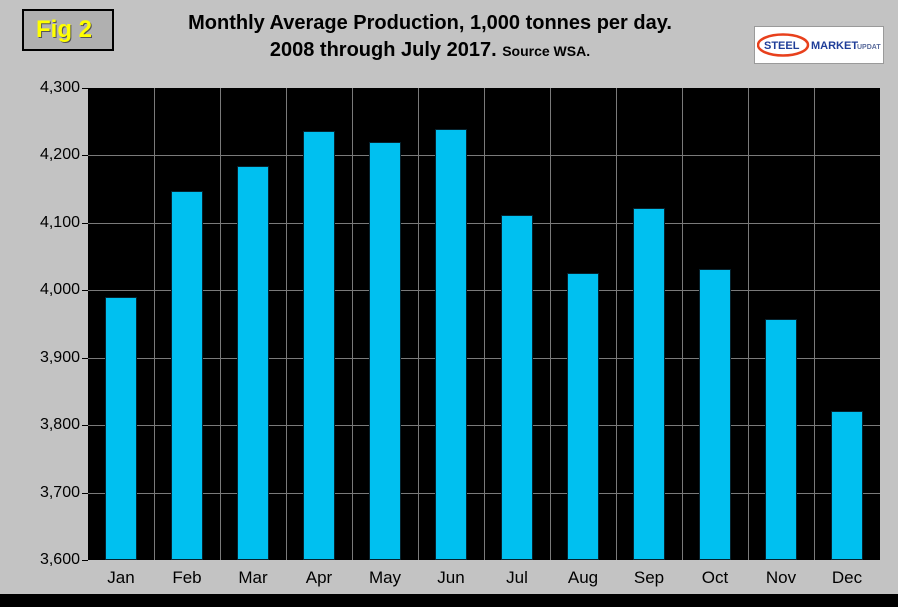  What do you see at coordinates (781, 577) in the screenshot?
I see `x-axis-label-nov: Nov` at bounding box center [781, 577].